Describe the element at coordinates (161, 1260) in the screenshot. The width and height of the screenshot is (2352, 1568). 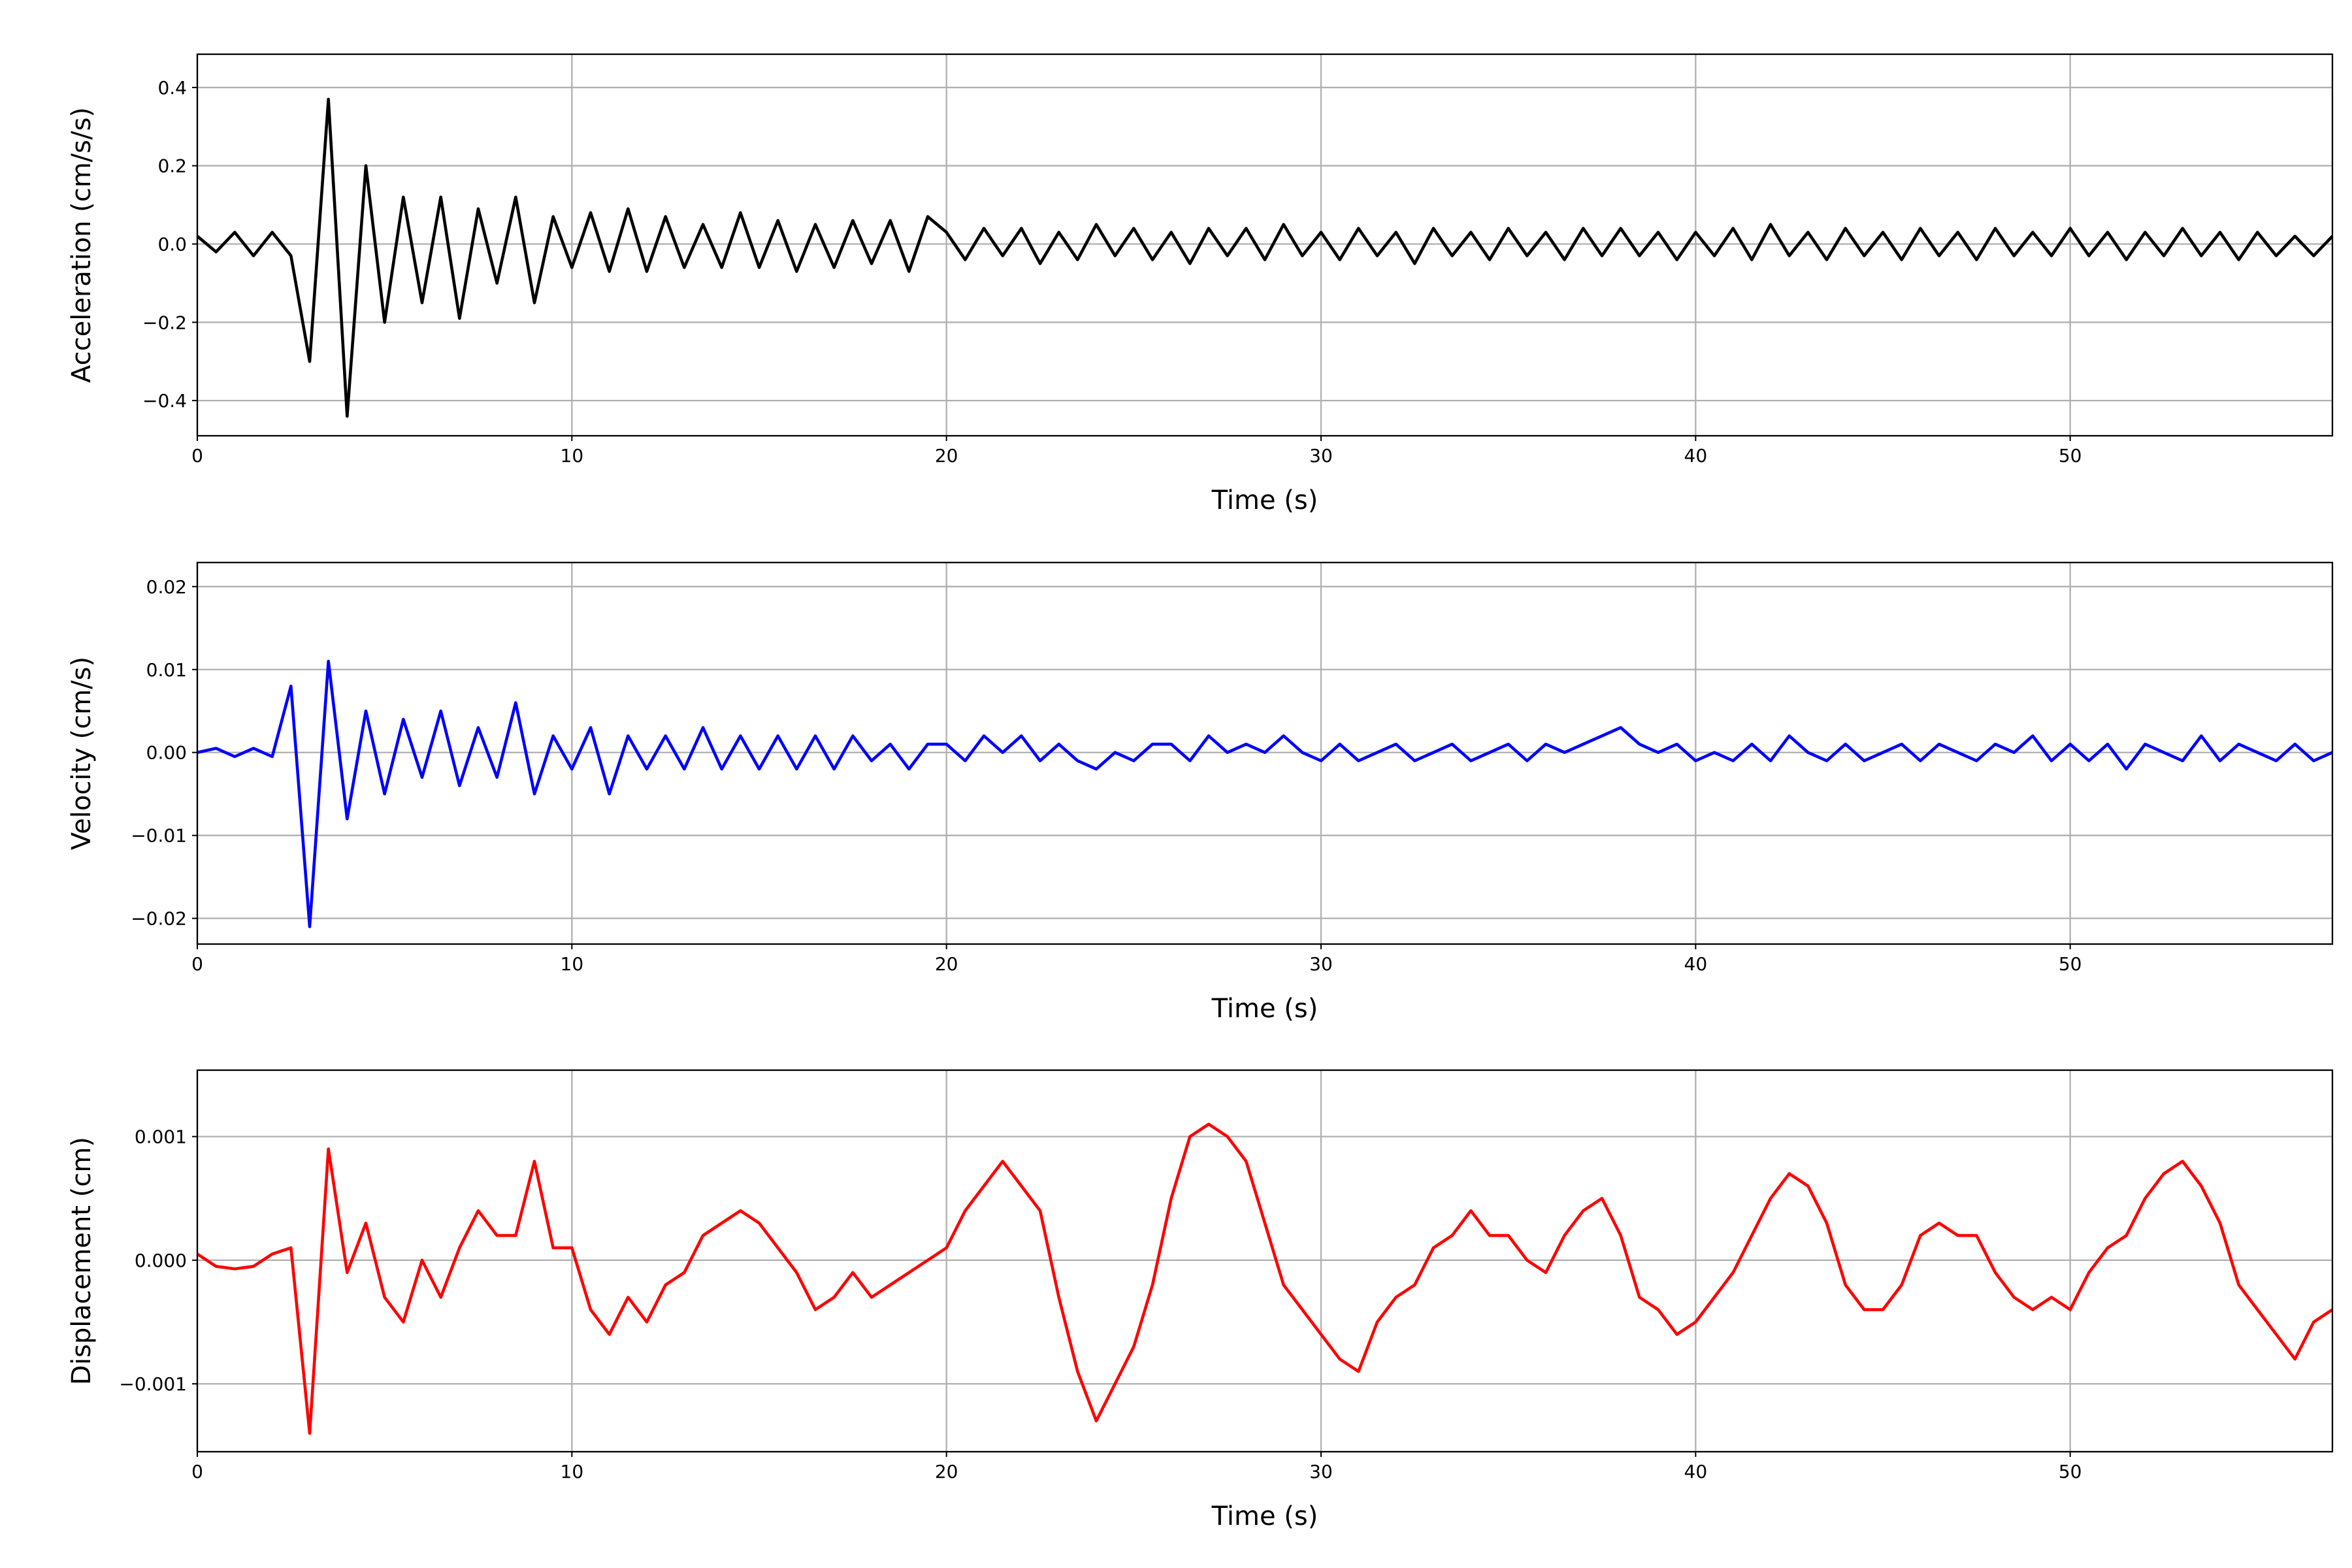
I see `y-tick-label: 0.000` at that location.